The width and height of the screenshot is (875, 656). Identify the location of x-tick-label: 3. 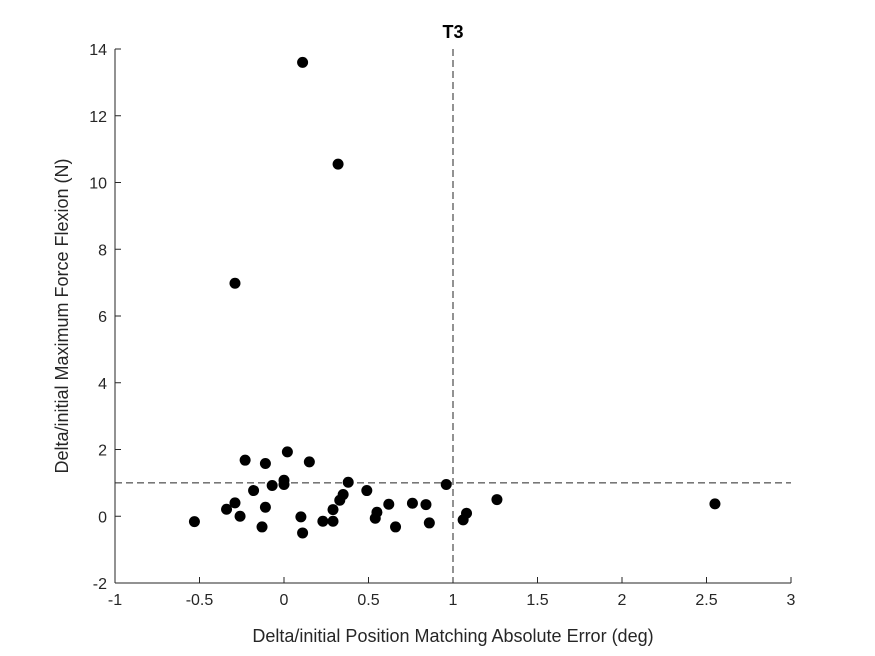
(791, 600).